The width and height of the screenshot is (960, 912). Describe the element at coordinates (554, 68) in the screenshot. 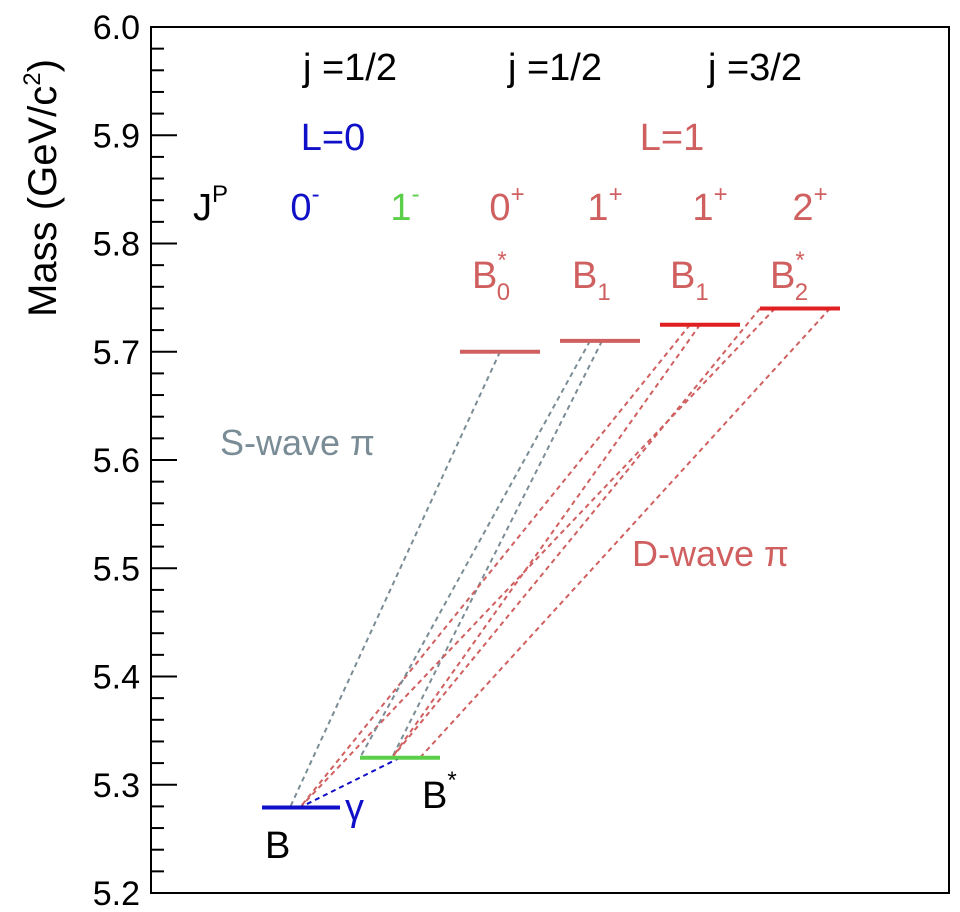

I see `j-label-2: j =1/2` at that location.